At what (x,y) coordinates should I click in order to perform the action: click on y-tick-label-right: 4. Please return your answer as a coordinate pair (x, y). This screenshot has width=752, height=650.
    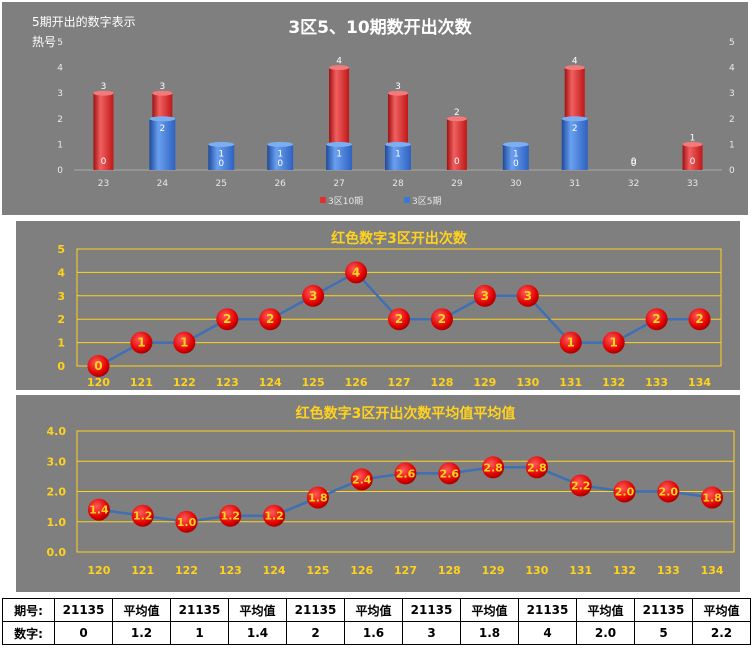
    Looking at the image, I should click on (732, 69).